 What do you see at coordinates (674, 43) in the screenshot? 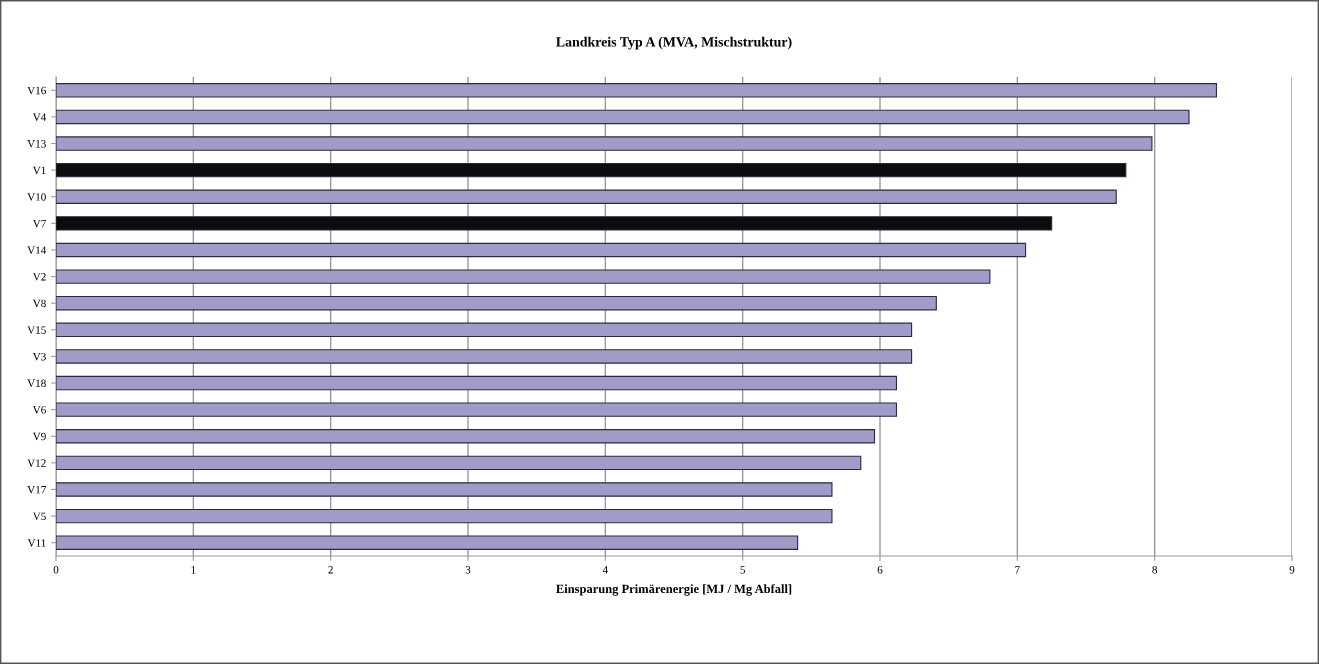
I see `chart-title: Landkreis Typ A (MVA, Mischstruktur)` at bounding box center [674, 43].